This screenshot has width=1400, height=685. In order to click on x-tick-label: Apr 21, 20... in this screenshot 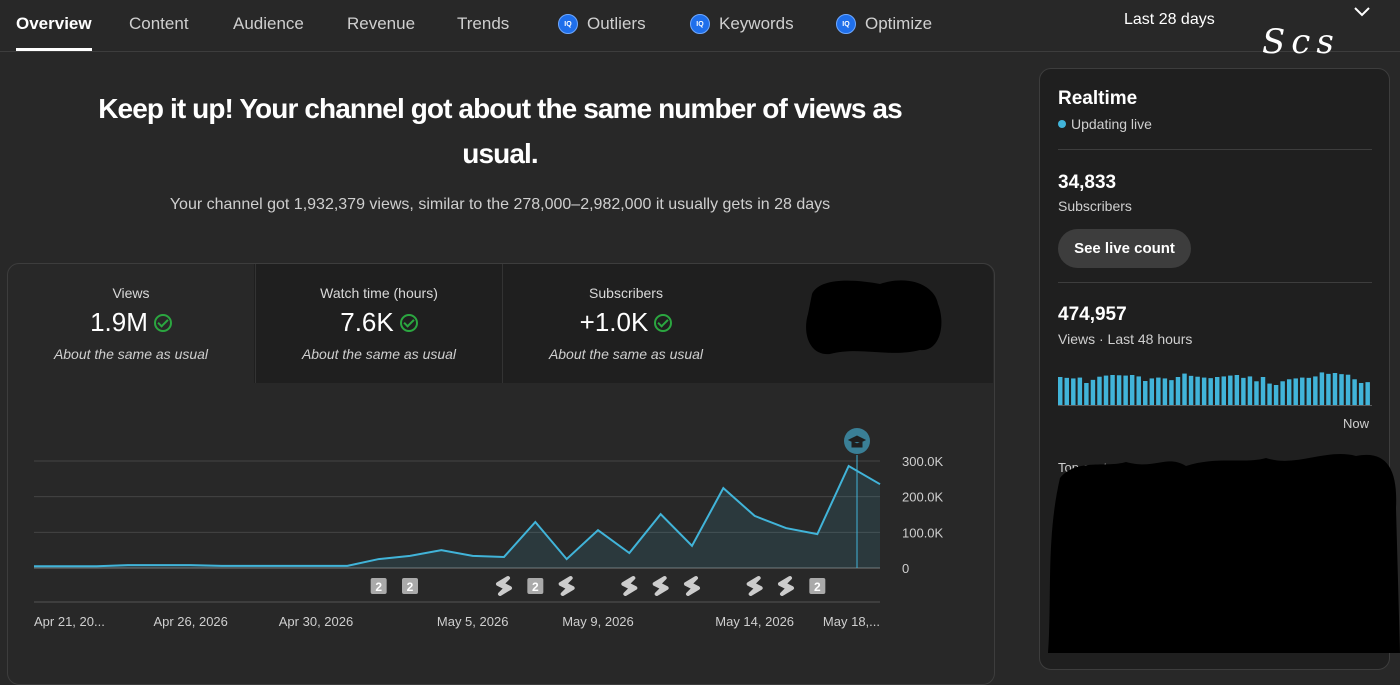, I will do `click(69, 621)`.